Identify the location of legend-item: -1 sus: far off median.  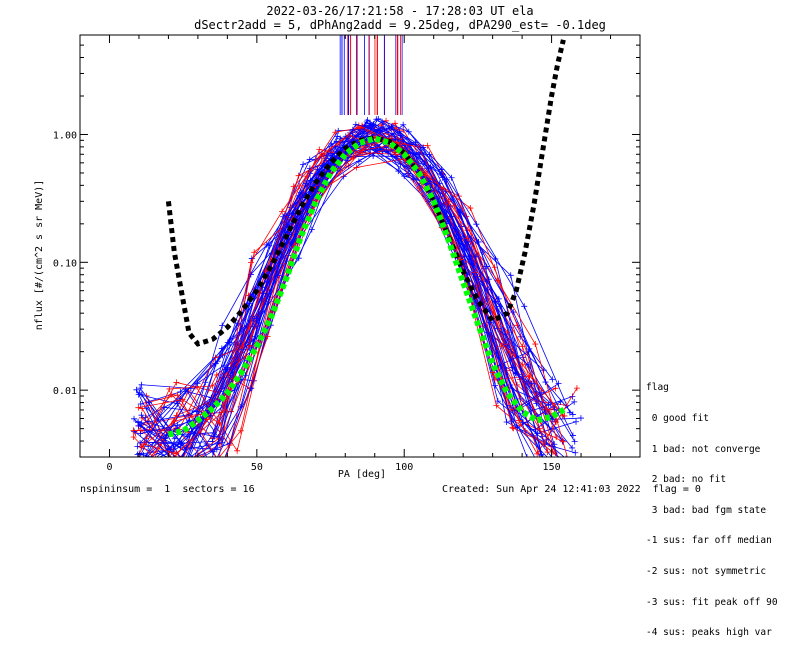
(709, 541).